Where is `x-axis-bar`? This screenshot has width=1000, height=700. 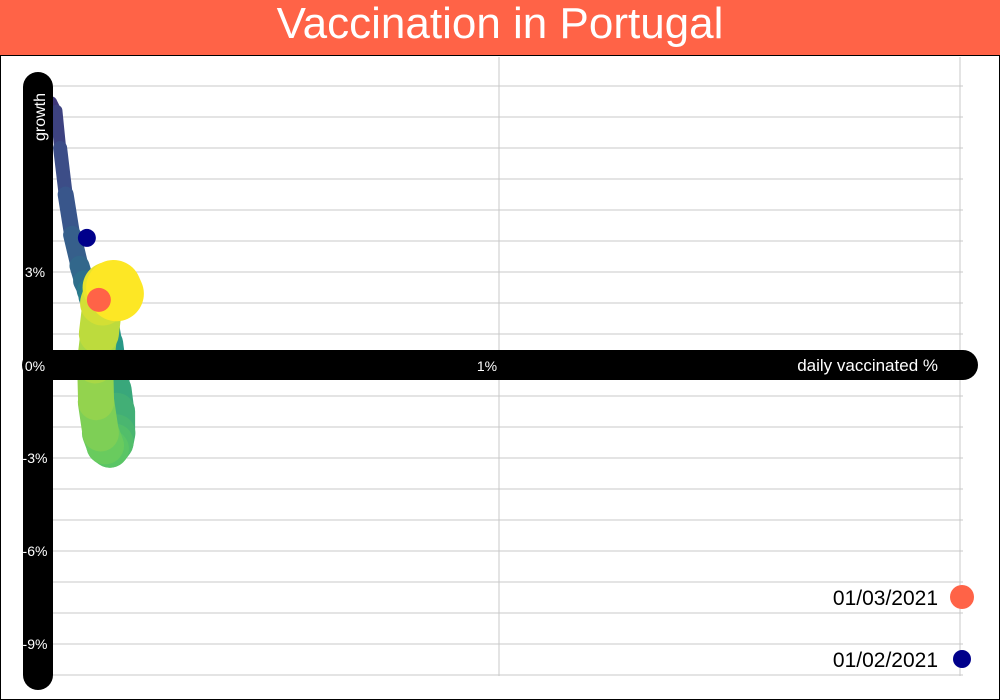 x-axis-bar is located at coordinates (500, 365).